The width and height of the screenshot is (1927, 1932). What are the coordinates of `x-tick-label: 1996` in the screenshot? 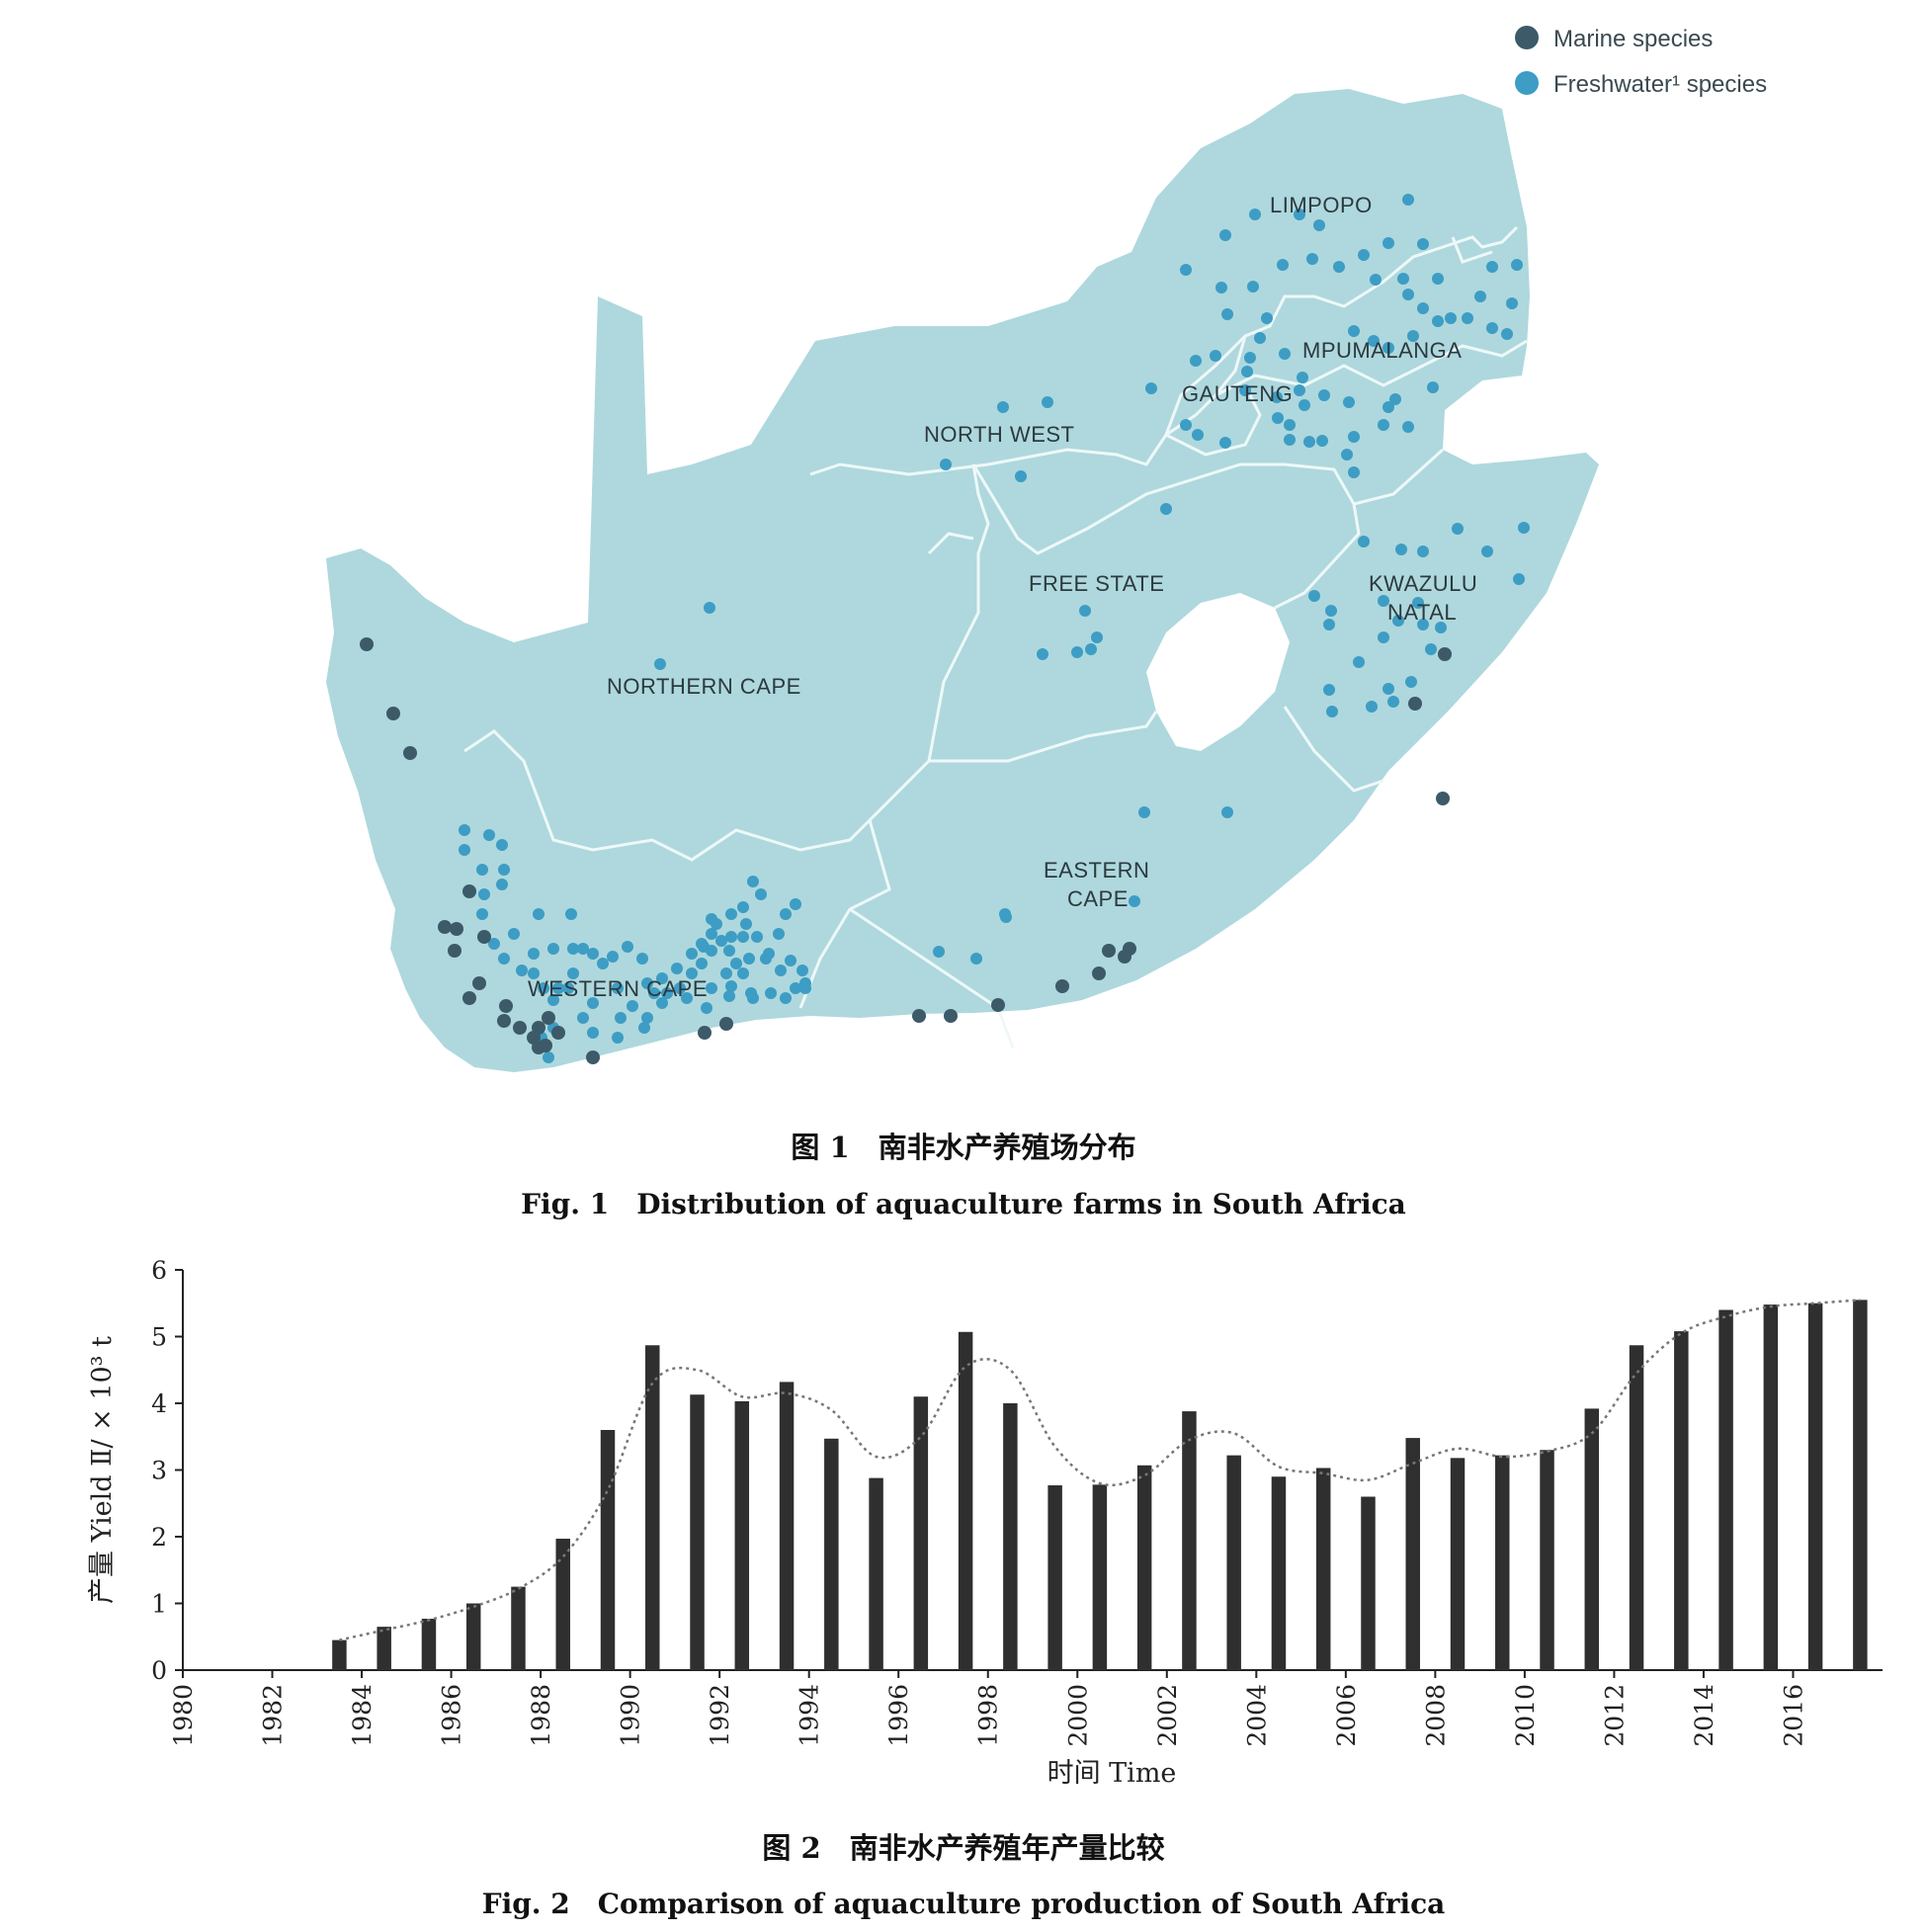 It's located at (898, 1715).